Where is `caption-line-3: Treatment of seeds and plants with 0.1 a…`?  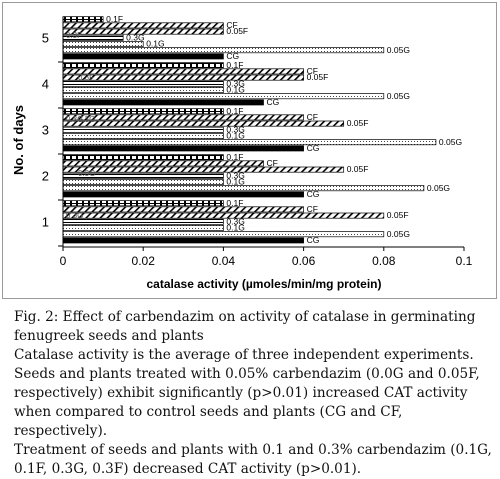 caption-line-3: Treatment of seeds and plants with 0.1 a… is located at coordinates (253, 459).